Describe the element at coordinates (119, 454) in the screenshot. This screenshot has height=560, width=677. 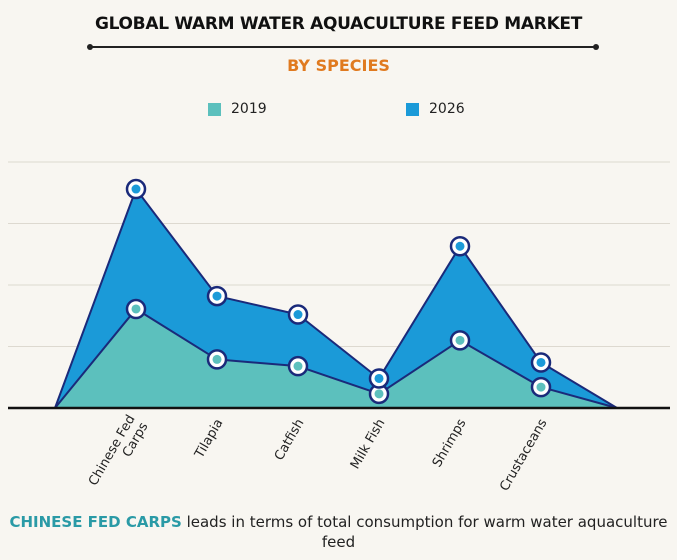
I see `x-tick-label: Chinese FedCarps` at that location.